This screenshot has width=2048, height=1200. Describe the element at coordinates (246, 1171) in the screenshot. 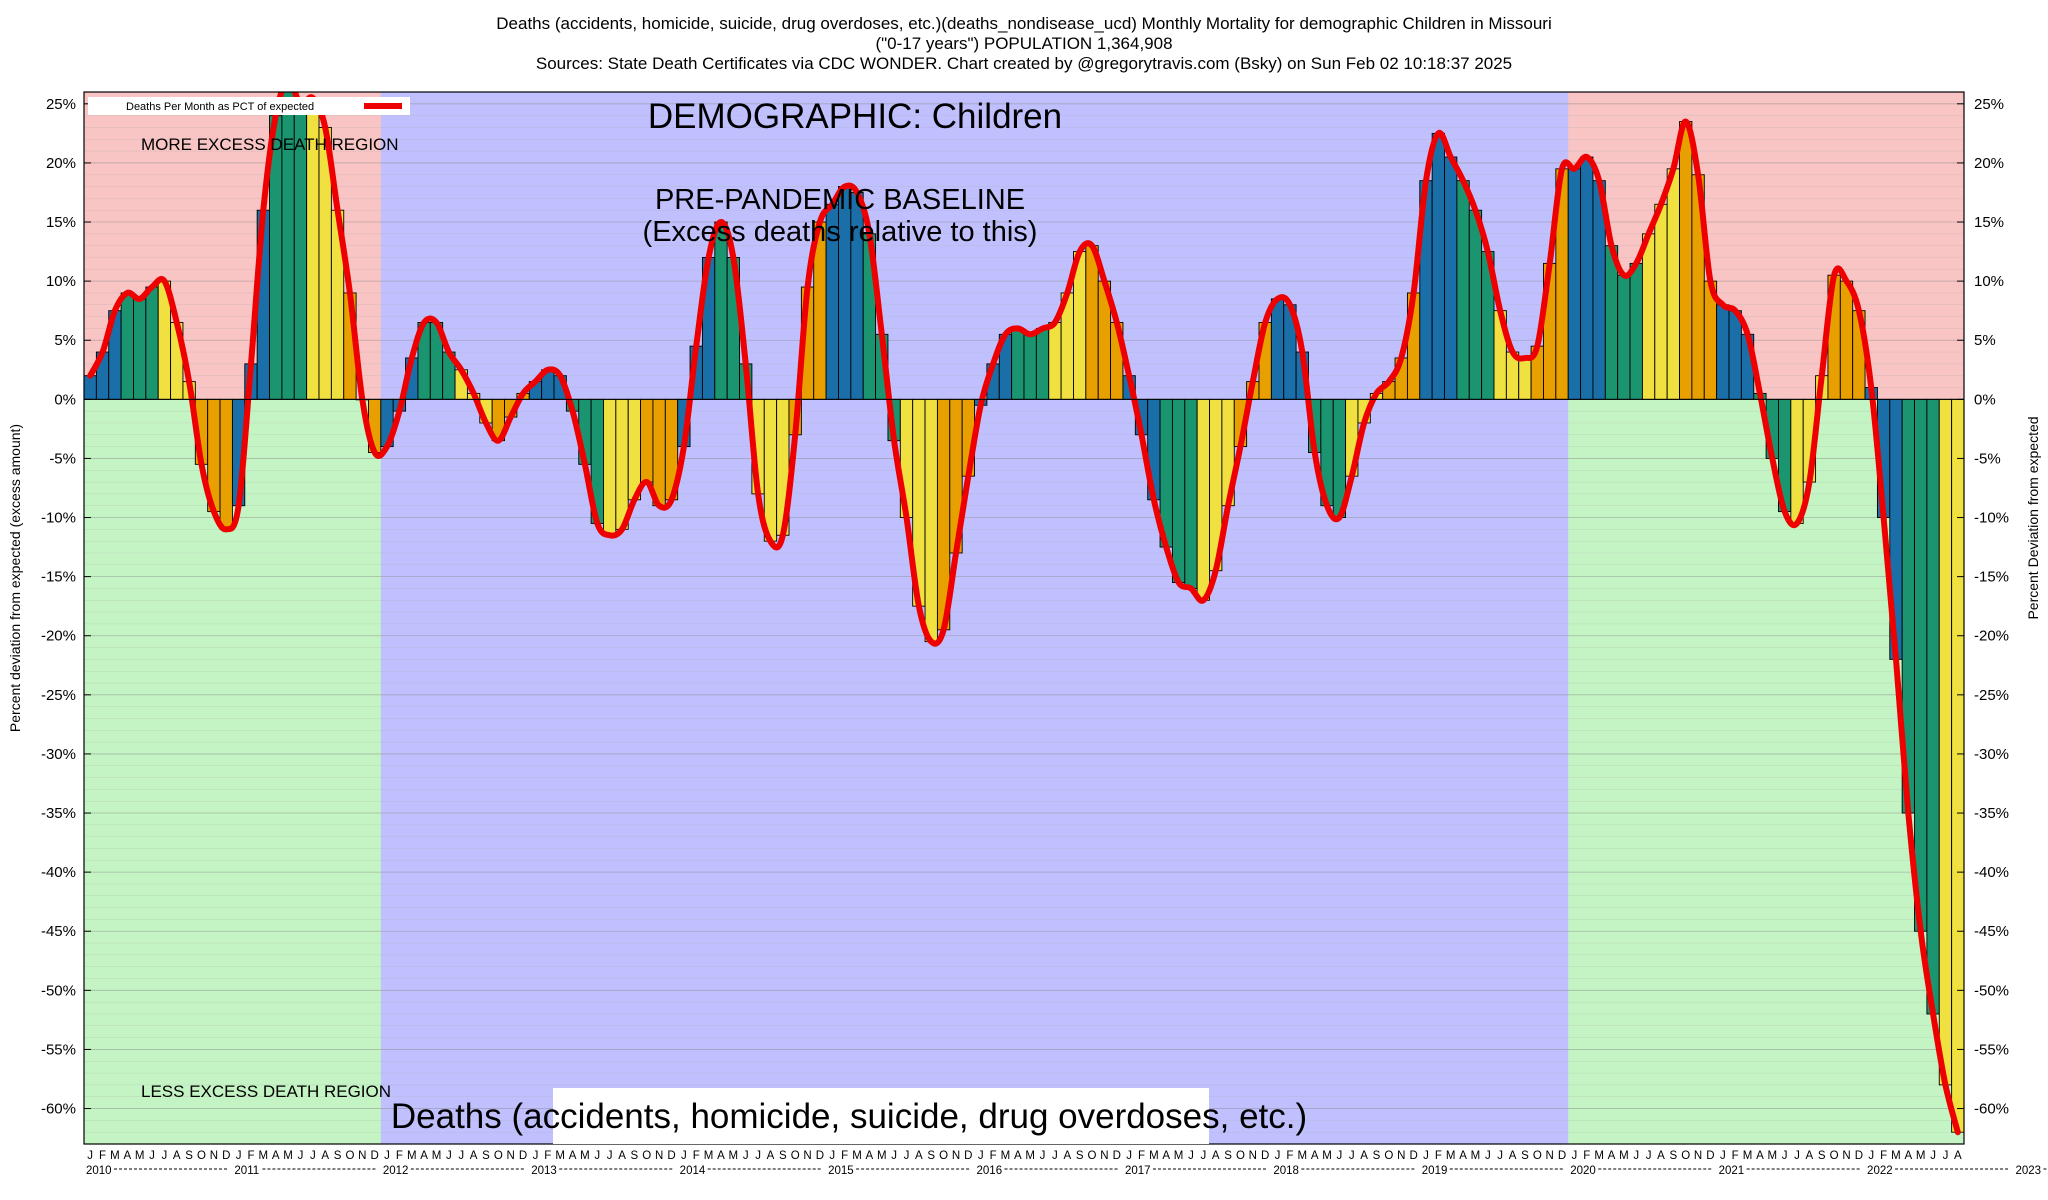

I see `x-year-label: 2011` at that location.